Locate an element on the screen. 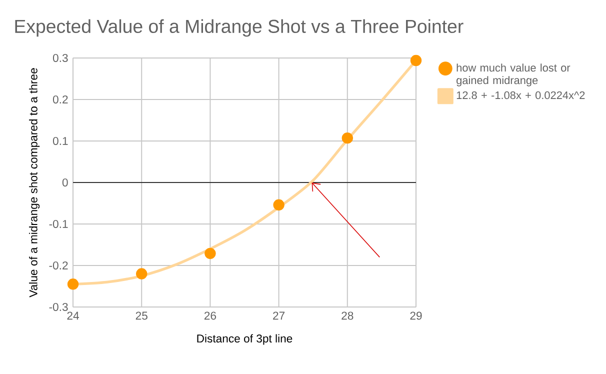 This screenshot has height=374, width=606. y-tick-label: -0.2 is located at coordinates (58, 265).